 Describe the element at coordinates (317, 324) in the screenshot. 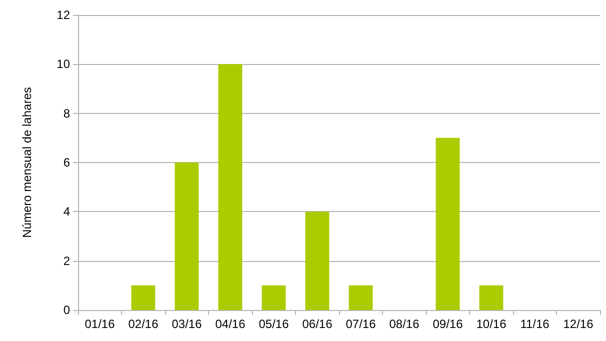

I see `x-tick-label: 06/16` at that location.